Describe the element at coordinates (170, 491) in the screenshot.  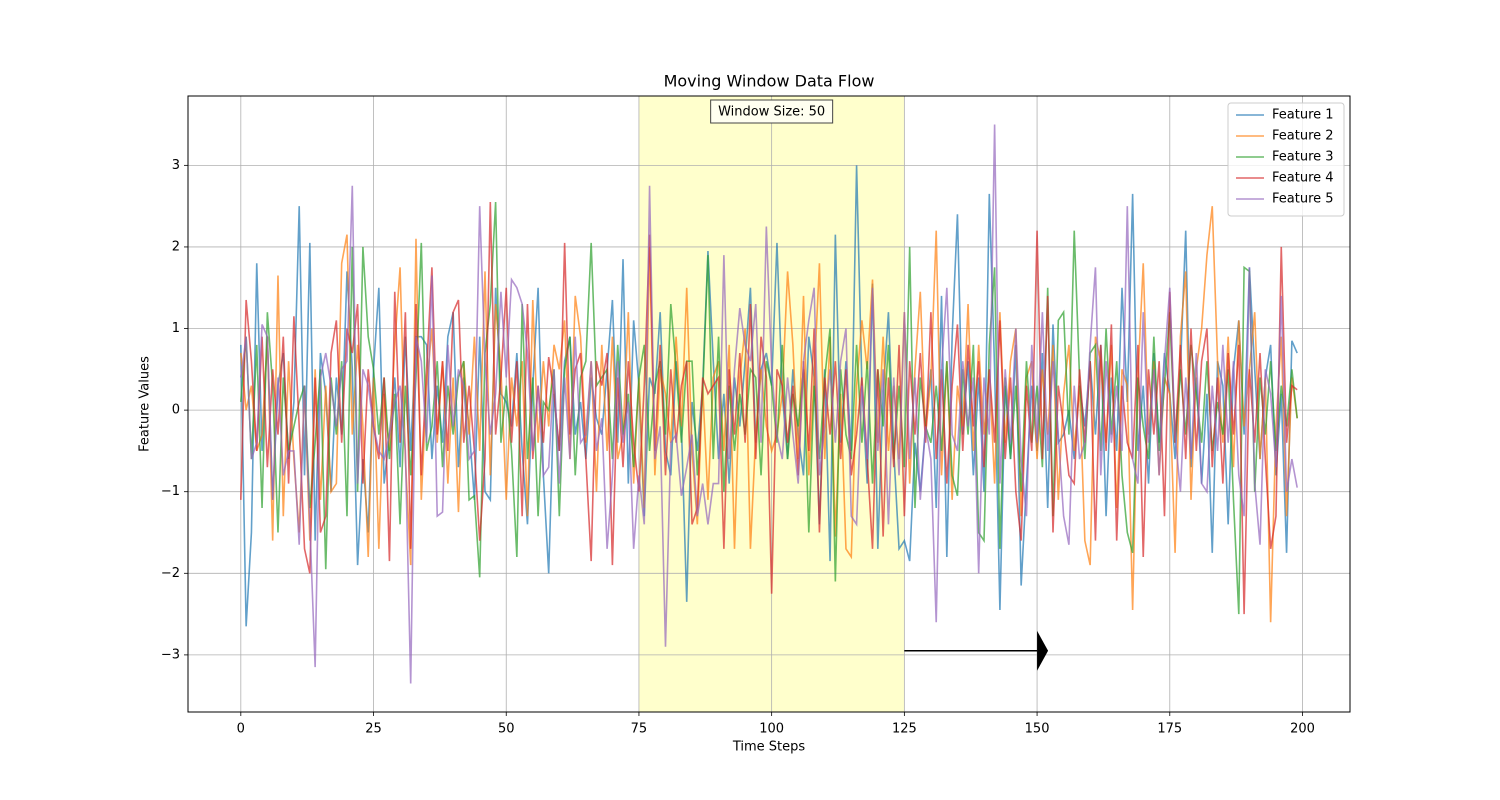
I see `y-tick-label: −1` at that location.